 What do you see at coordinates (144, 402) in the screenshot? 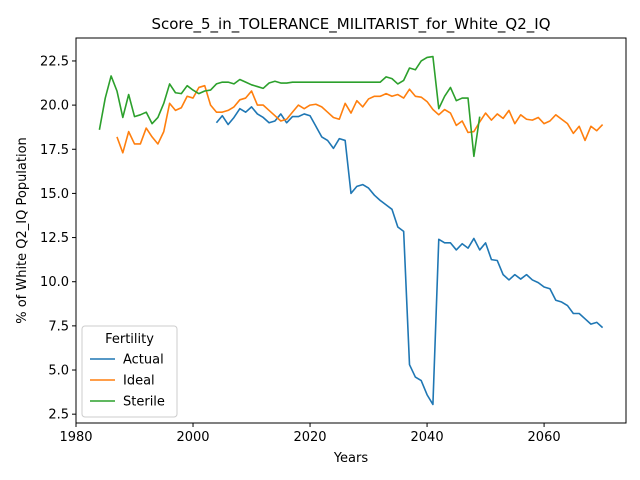
I see `legend-label-sterile: Sterile` at bounding box center [144, 402].